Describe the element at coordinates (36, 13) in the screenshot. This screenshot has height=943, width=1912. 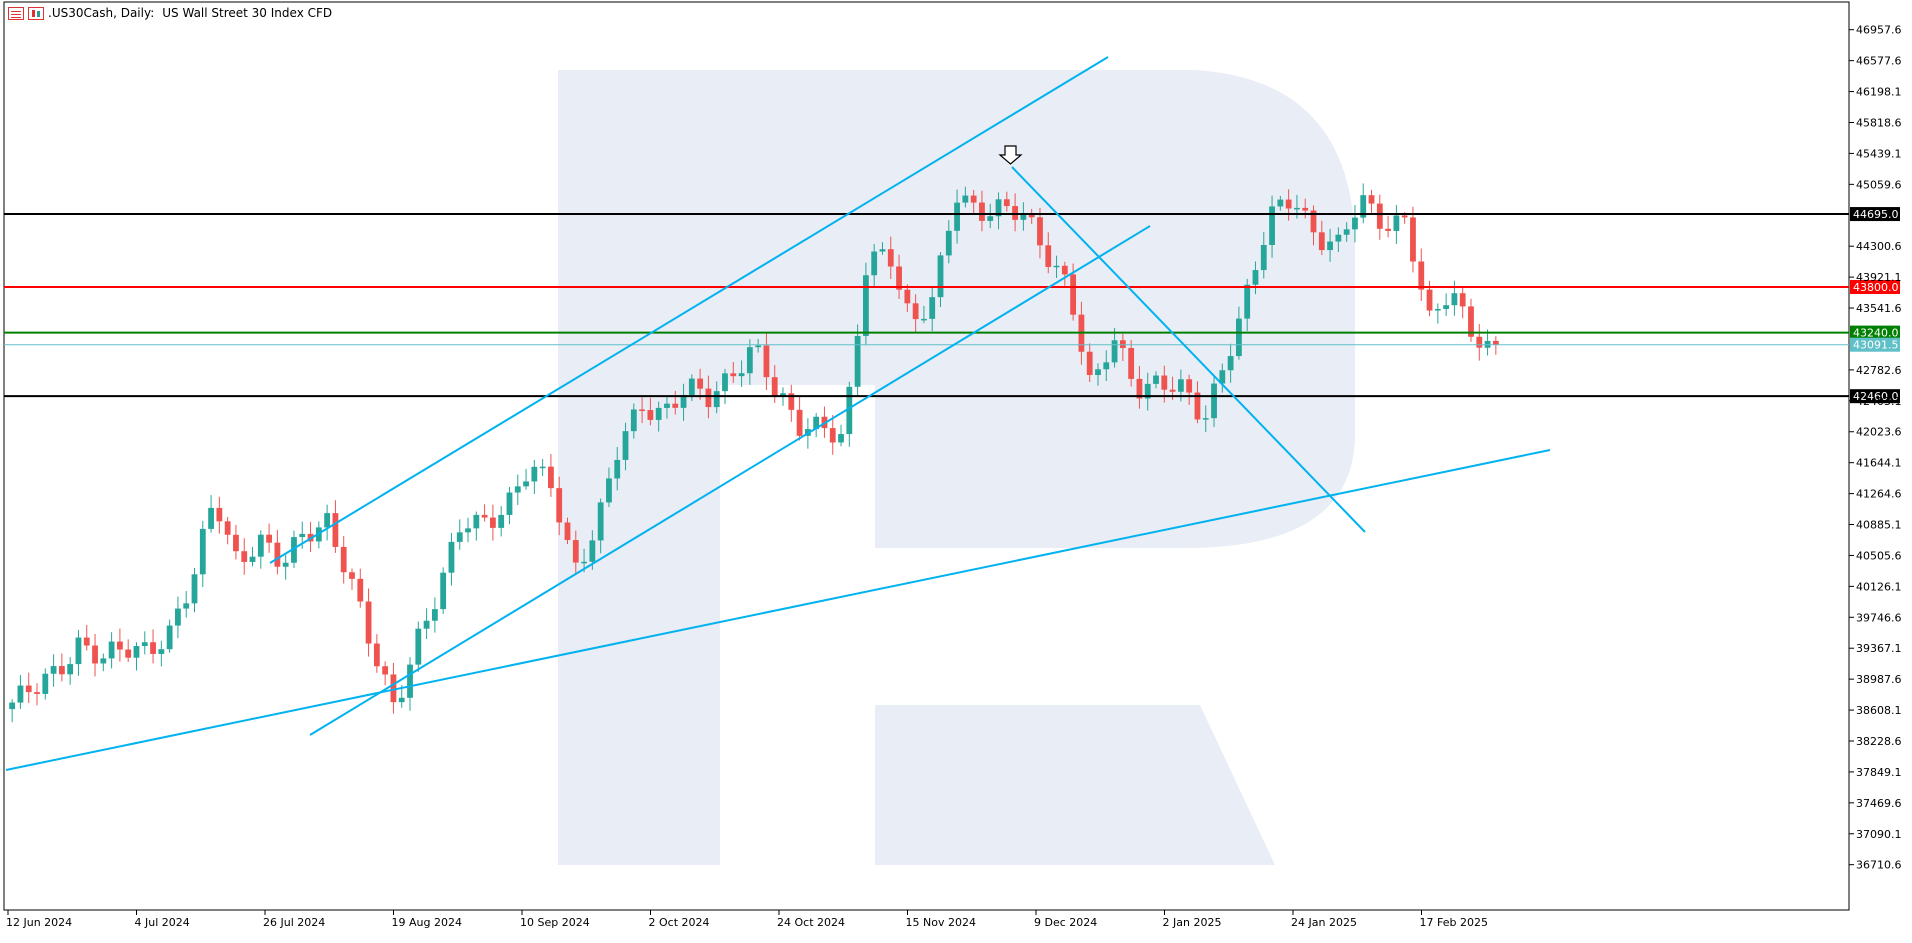
I see `chart-type-icon` at that location.